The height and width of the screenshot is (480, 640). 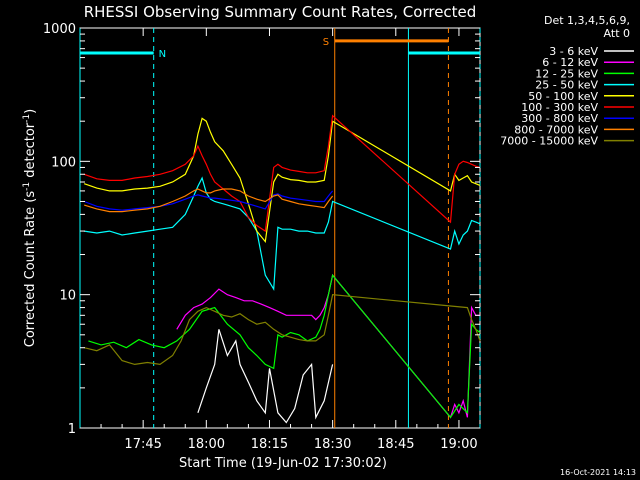 I want to click on x-tick-label-1: 18:00, so click(x=206, y=444).